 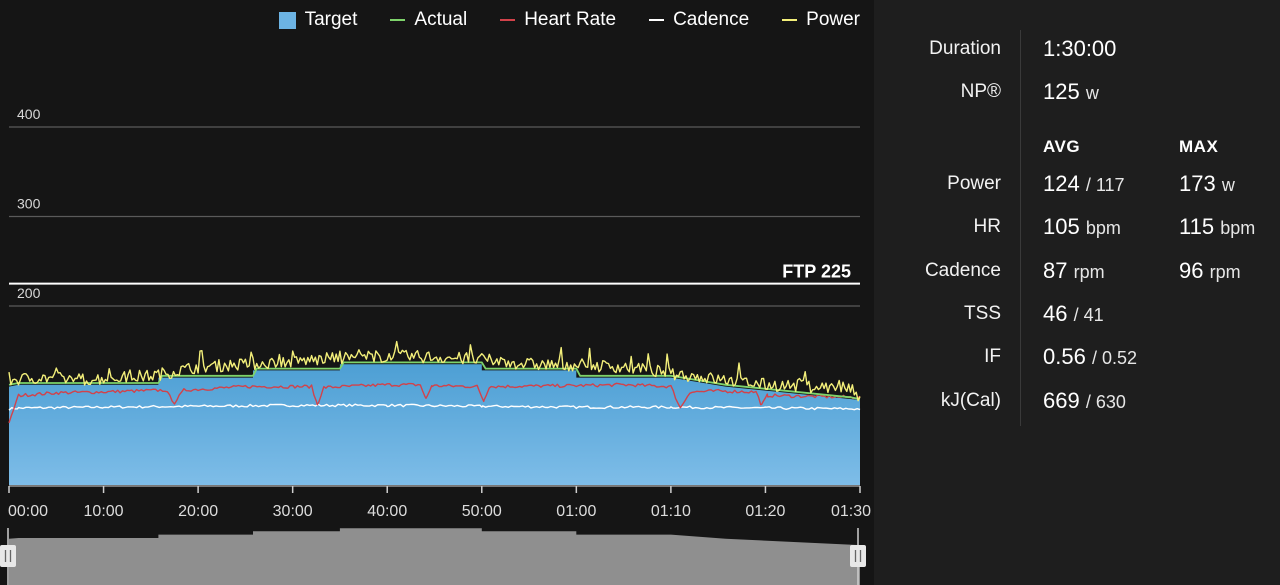 I want to click on x-tick-label: 50:00, so click(x=482, y=511).